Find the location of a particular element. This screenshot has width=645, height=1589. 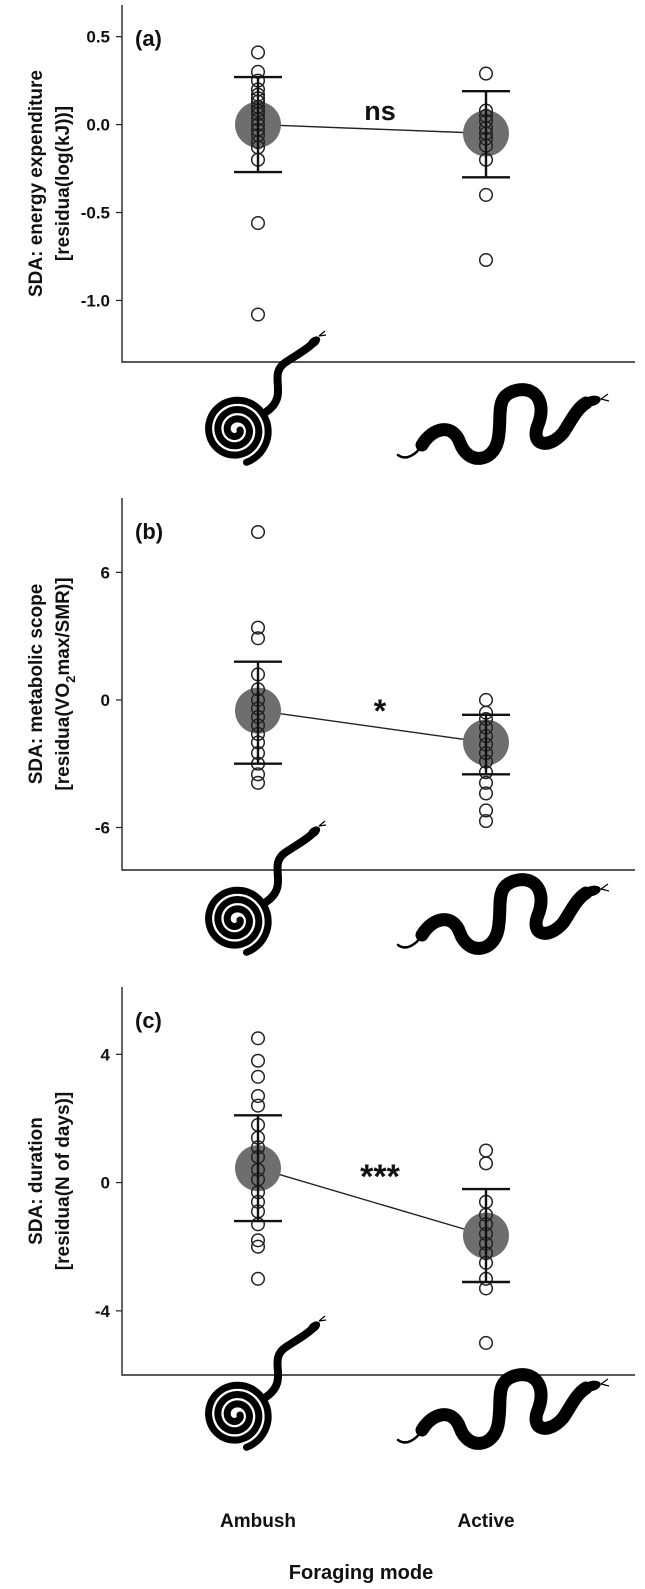

significance-label: *** is located at coordinates (380, 1177).